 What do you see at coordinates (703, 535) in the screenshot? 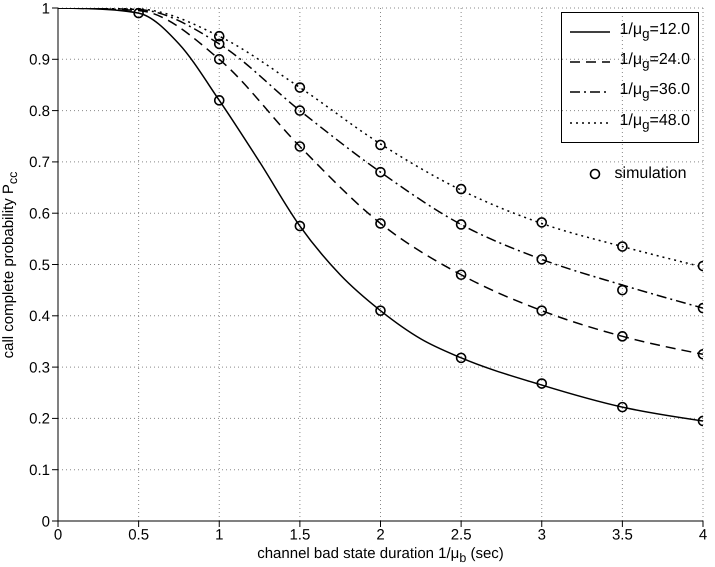
I see `x-tick-label: 4` at bounding box center [703, 535].